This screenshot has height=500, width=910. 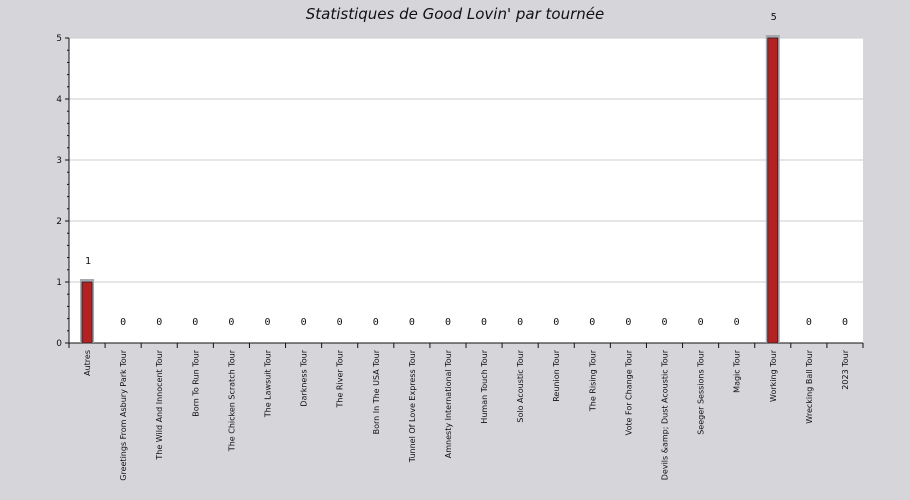 What do you see at coordinates (484, 386) in the screenshot?
I see `x-tick-label: Human Touch Tour` at bounding box center [484, 386].